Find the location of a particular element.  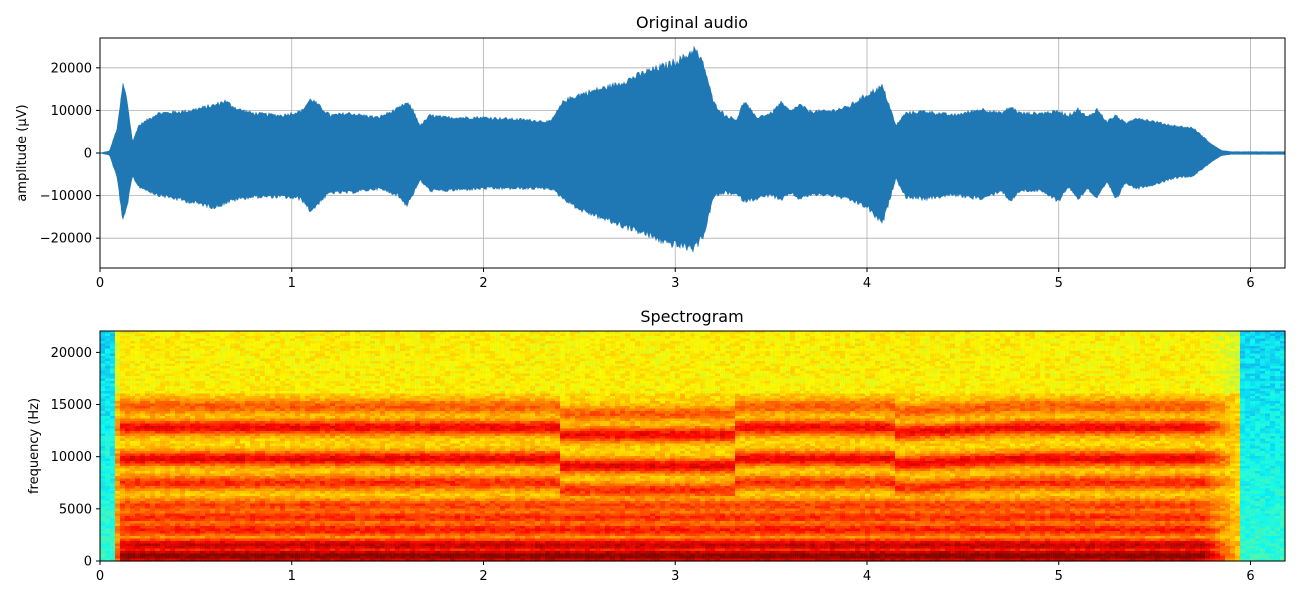

waveform-x-tick-label: 3 is located at coordinates (675, 283).